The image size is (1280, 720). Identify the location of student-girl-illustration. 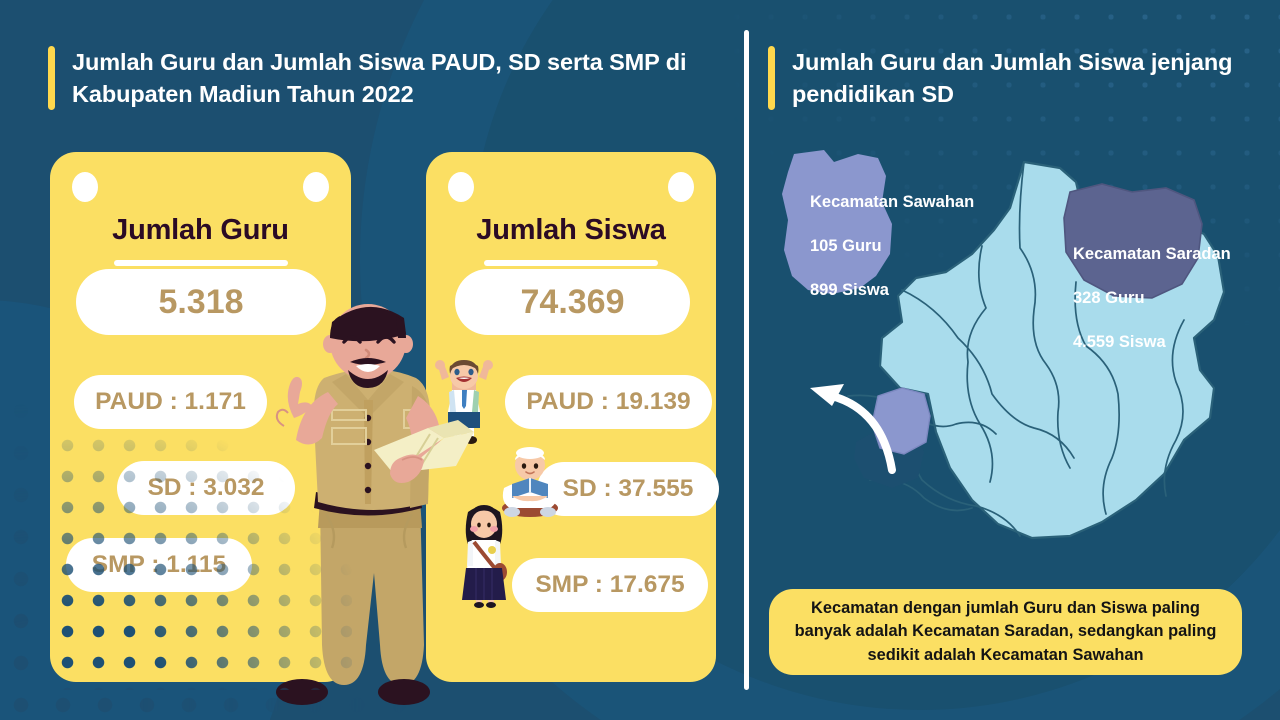
(484, 556).